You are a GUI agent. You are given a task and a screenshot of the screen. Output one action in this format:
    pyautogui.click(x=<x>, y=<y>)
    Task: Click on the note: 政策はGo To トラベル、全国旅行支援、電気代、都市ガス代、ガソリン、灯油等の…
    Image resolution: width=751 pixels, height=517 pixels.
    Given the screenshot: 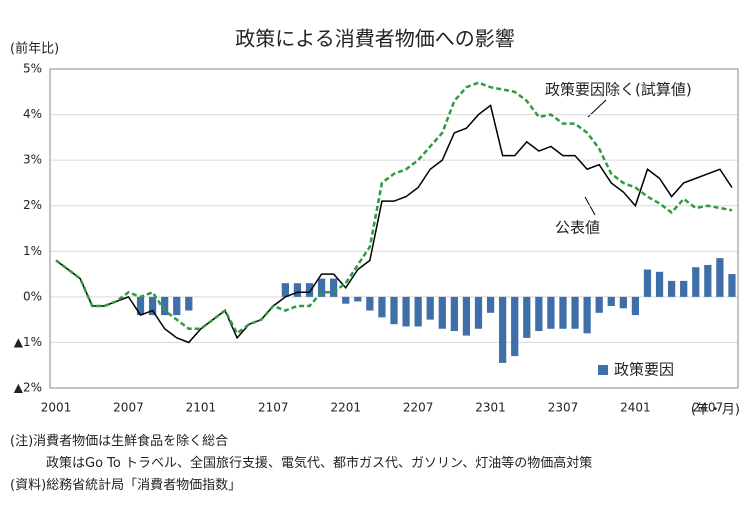 What is the action you would take?
    pyautogui.click(x=319, y=463)
    